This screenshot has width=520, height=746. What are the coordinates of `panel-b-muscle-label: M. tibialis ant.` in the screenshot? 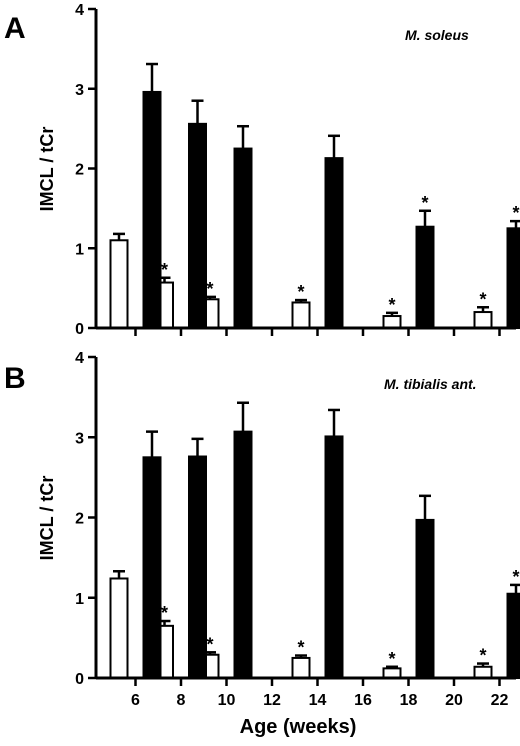 It's located at (430, 384).